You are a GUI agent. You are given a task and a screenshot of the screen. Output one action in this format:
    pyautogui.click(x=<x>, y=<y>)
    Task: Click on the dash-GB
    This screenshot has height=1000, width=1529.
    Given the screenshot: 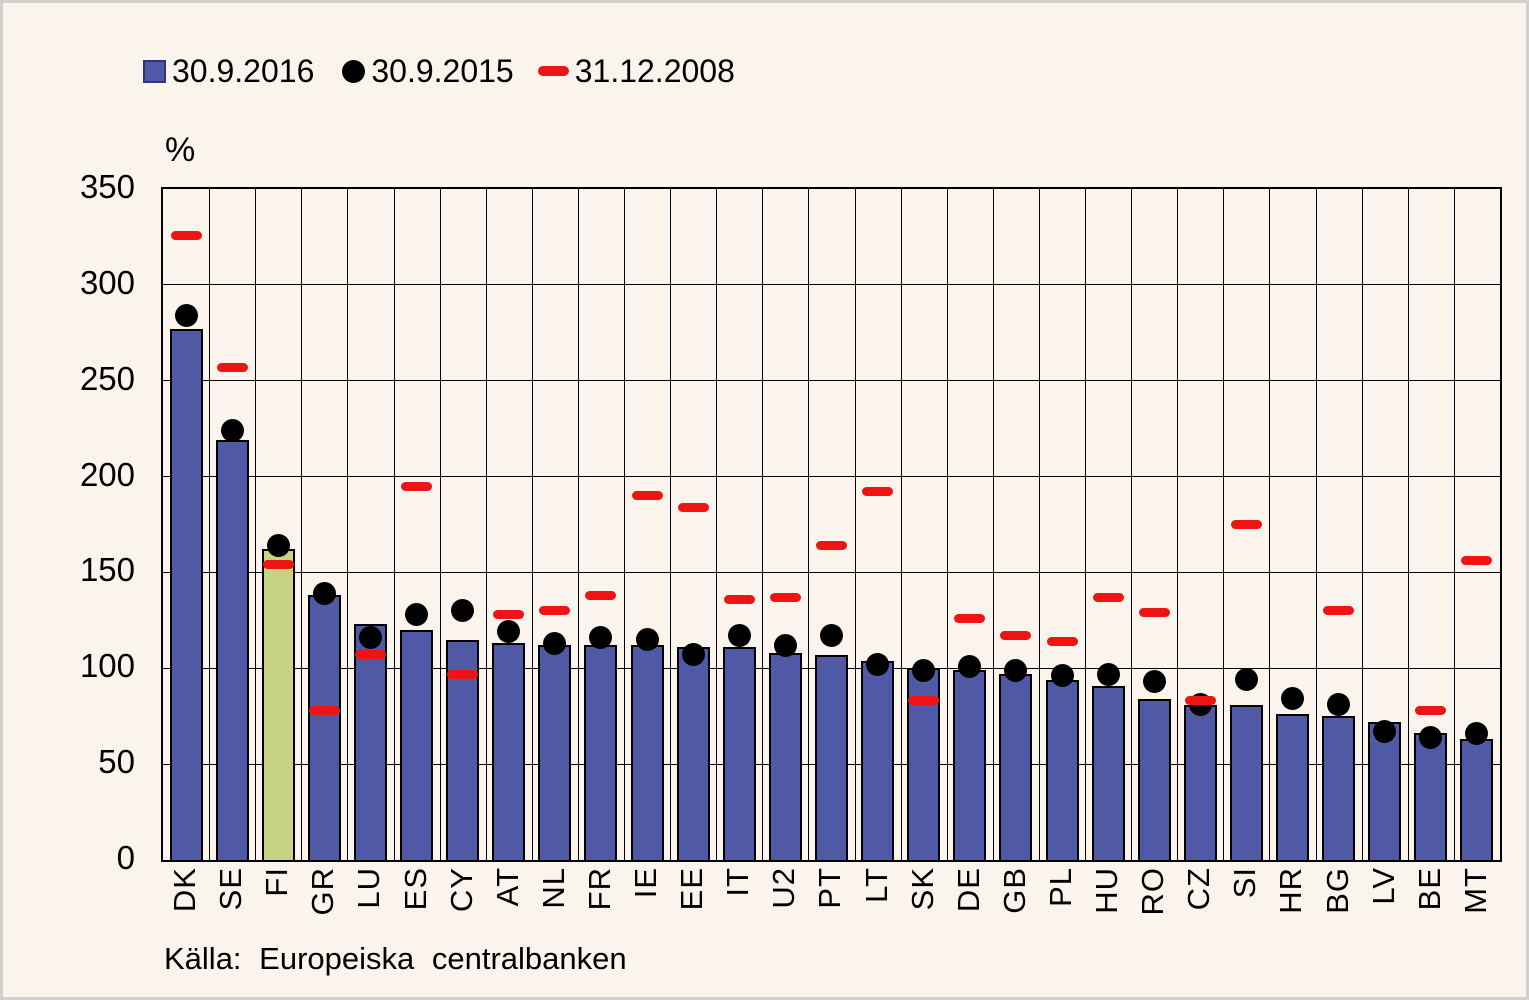 What is the action you would take?
    pyautogui.click(x=1015, y=635)
    